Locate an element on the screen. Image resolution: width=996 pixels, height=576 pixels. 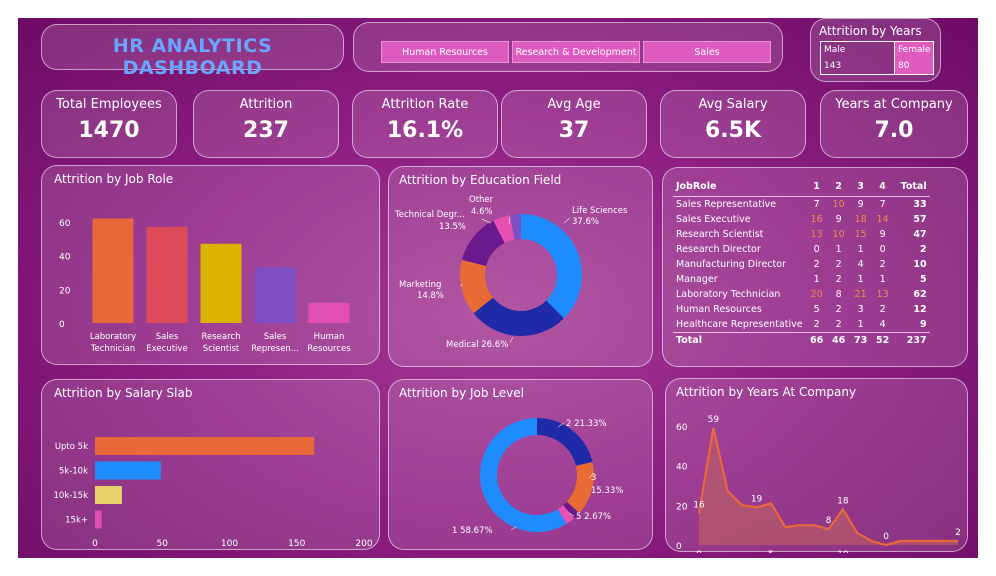
column-header: JobRole is located at coordinates (739, 186).